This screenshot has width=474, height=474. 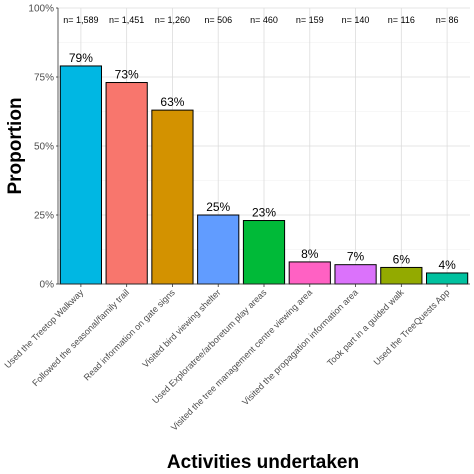 I want to click on sample-size-label: n= 1,589, so click(x=80, y=20).